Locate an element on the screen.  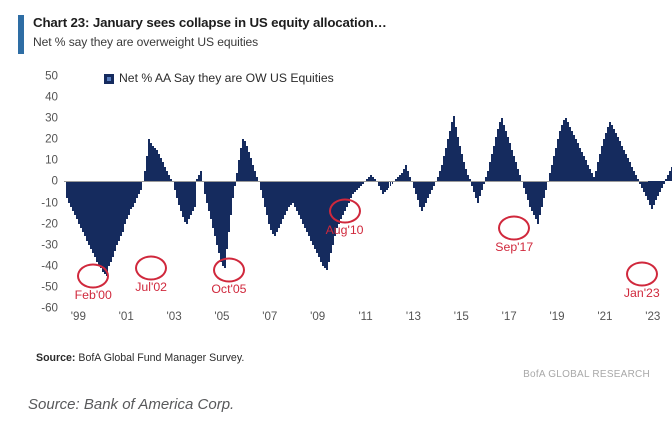
x-axis-tick: '19 is located at coordinates (557, 316).